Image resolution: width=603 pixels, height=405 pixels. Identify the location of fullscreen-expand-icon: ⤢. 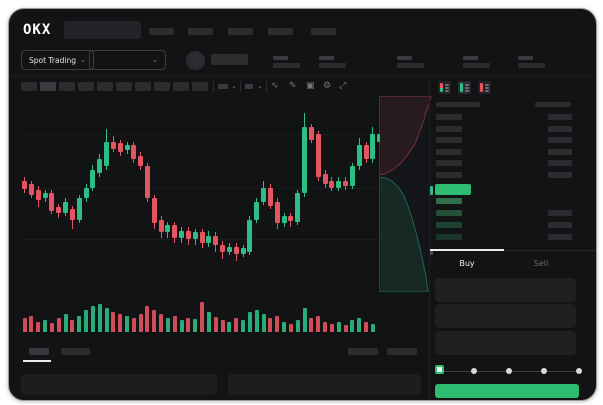
(343, 86).